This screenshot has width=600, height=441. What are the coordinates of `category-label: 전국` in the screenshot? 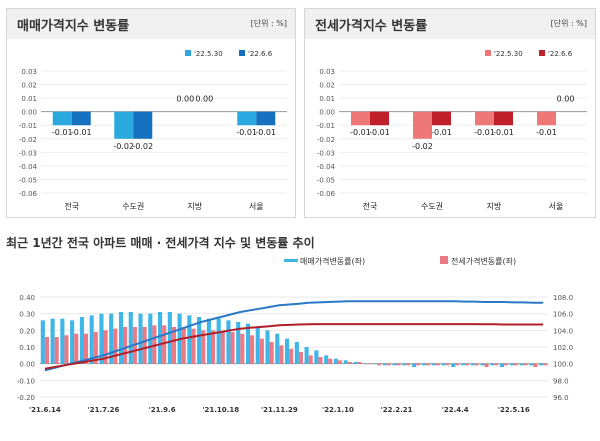 It's located at (370, 206).